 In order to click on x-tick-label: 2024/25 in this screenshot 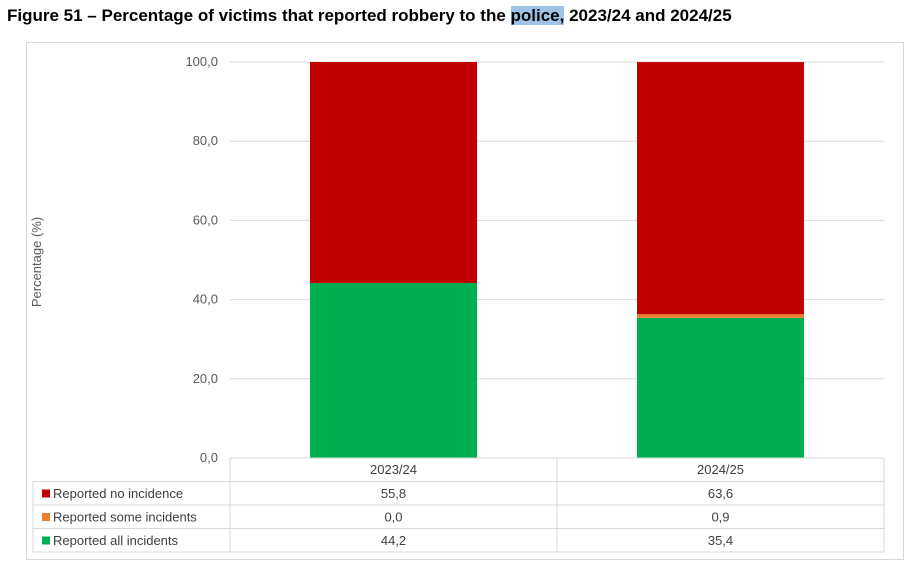, I will do `click(720, 469)`.